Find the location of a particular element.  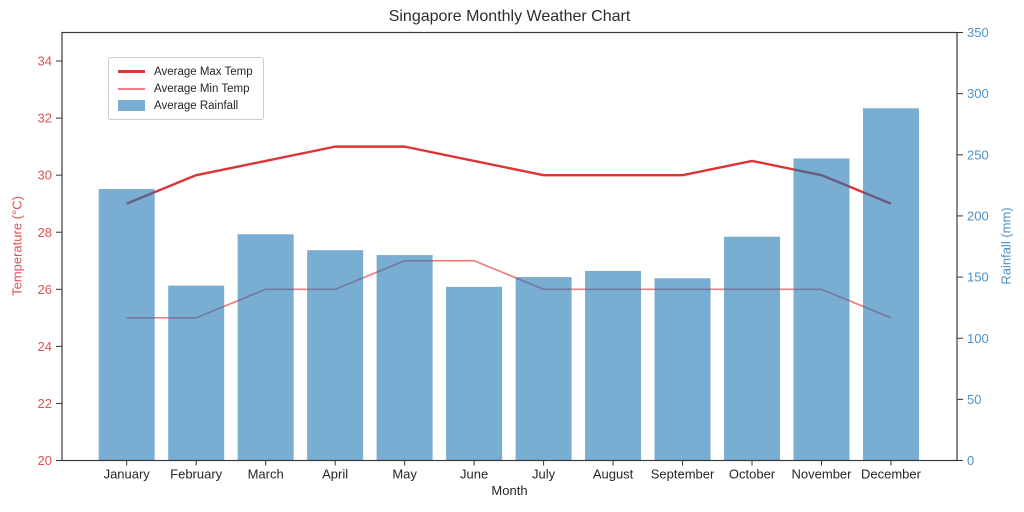

temp-tick-label: 24 is located at coordinates (45, 346).